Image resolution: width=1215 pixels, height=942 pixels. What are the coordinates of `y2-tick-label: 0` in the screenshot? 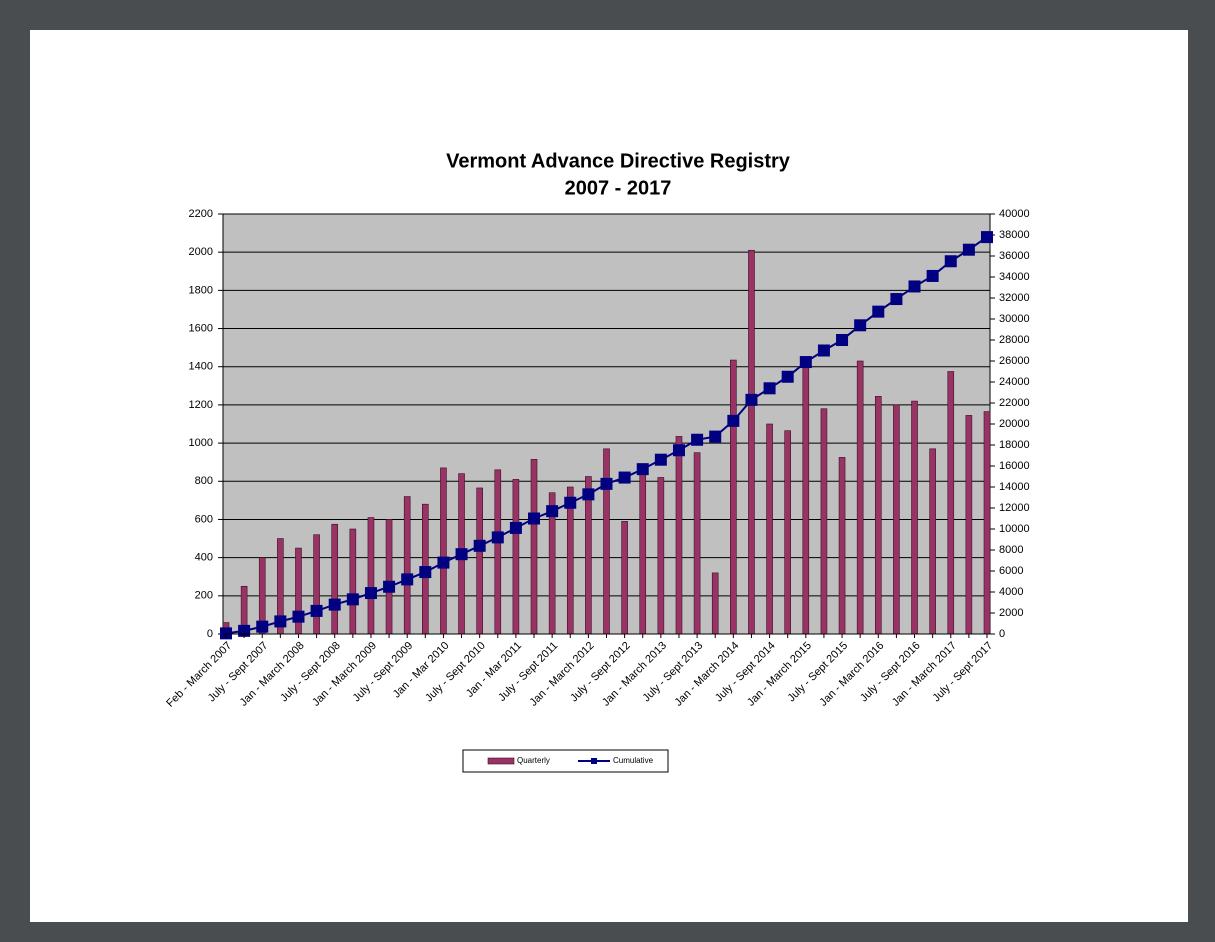 It's located at (1002, 634).